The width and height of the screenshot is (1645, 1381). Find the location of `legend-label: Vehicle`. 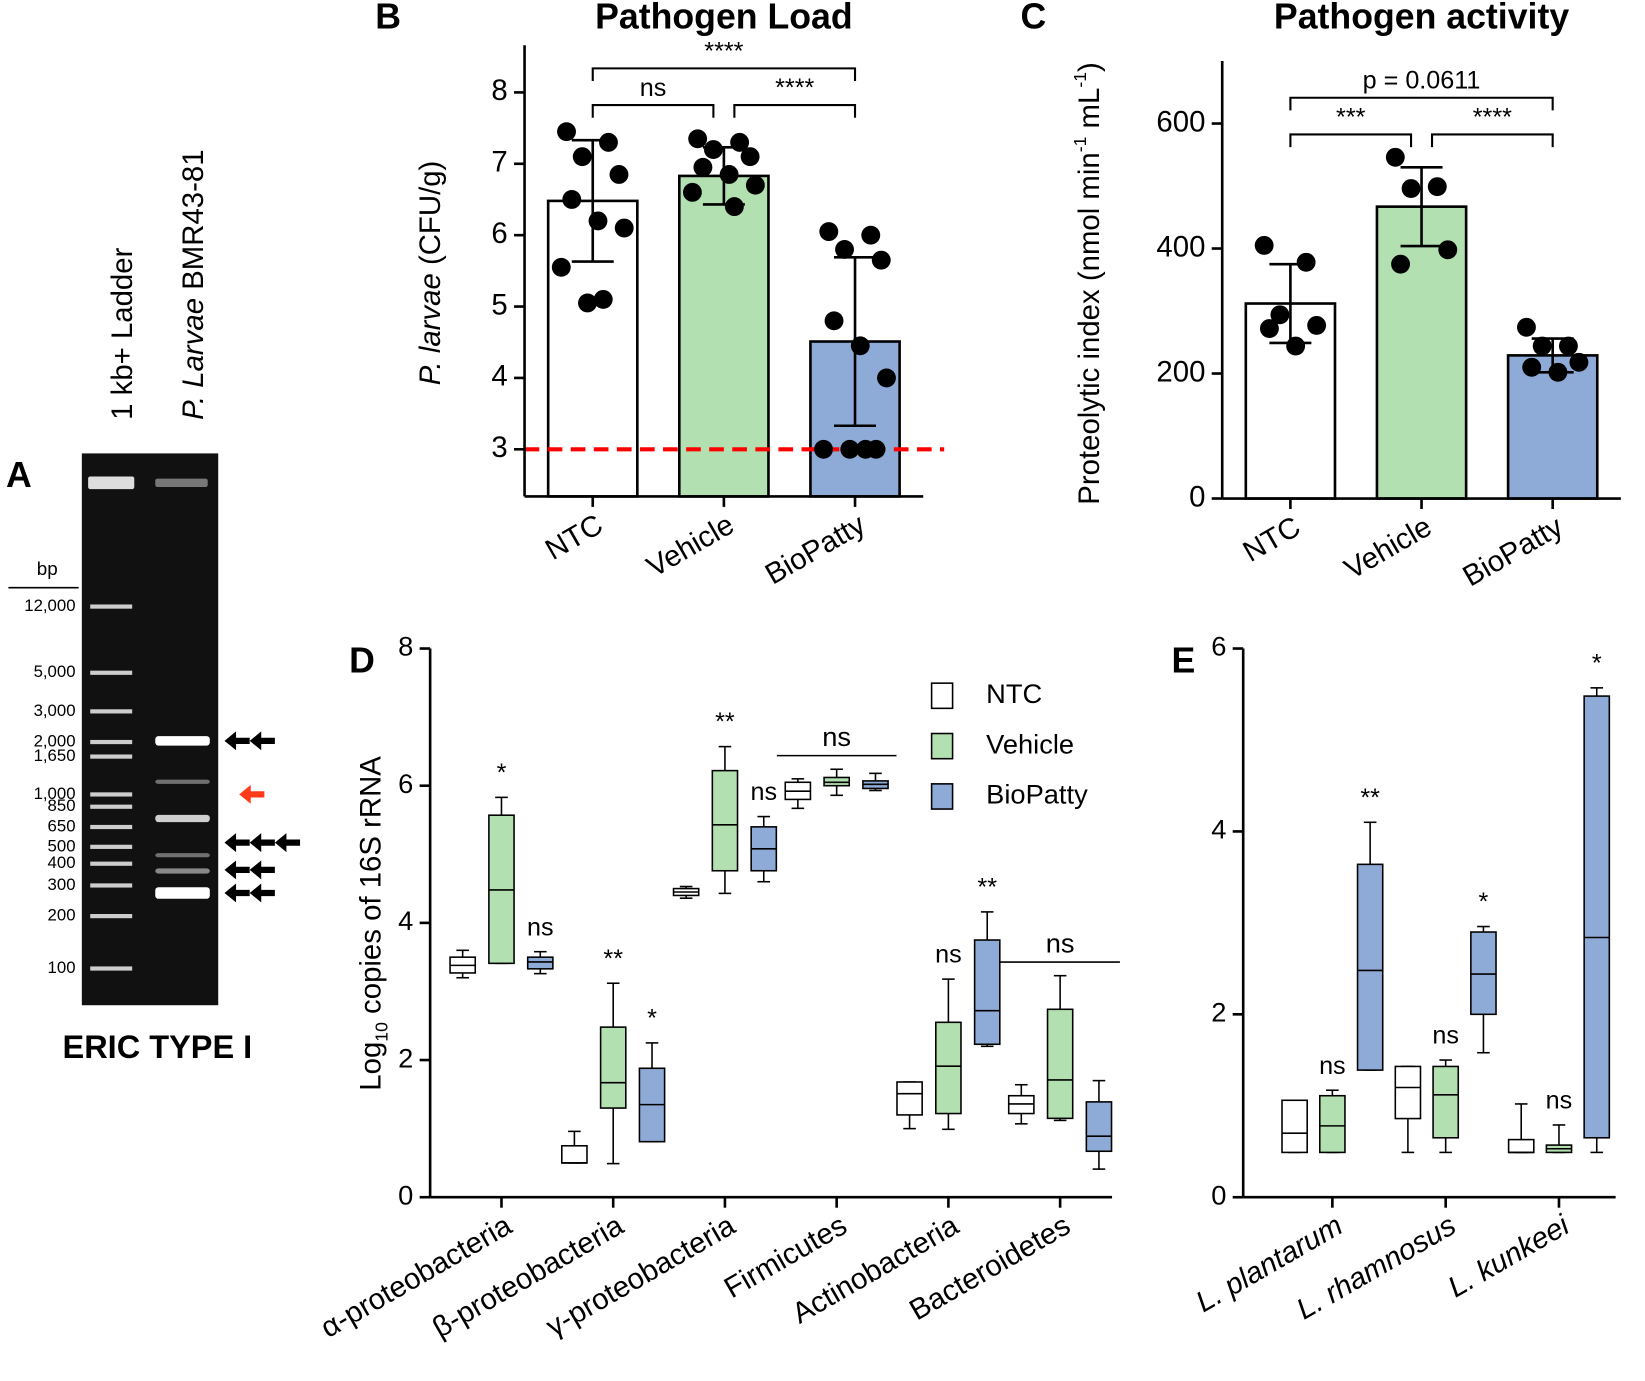

legend-label: Vehicle is located at coordinates (1030, 743).